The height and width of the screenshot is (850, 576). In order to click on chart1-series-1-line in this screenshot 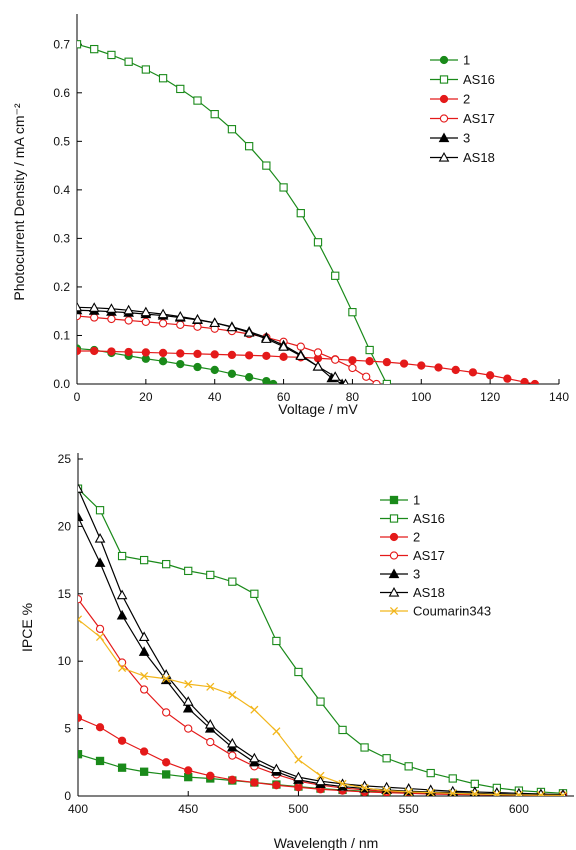, I will do `click(175, 365)`.